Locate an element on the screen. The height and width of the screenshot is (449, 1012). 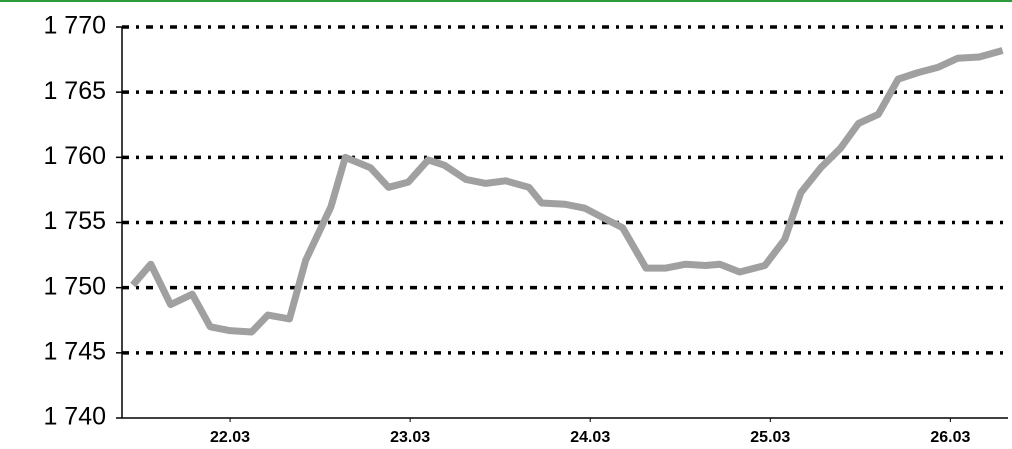
x-tick-label: 24.03 is located at coordinates (590, 437).